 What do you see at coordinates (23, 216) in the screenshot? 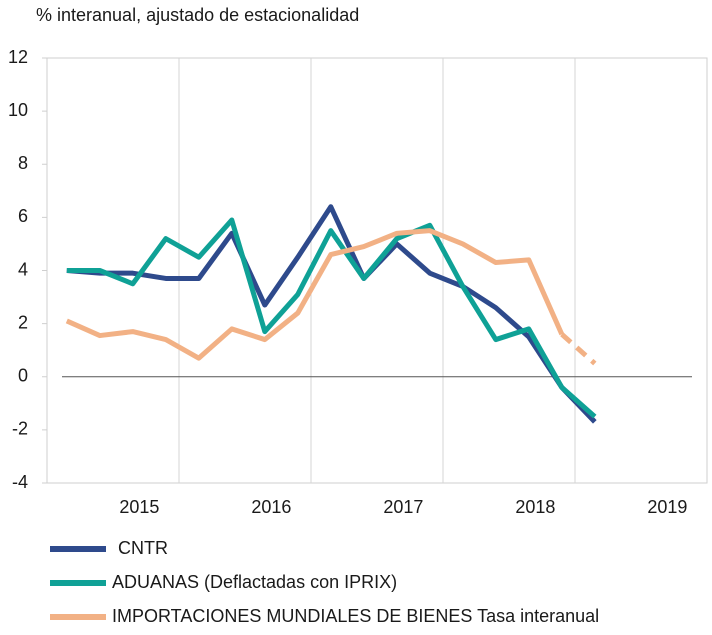
I see `y-tick-label: 6` at bounding box center [23, 216].